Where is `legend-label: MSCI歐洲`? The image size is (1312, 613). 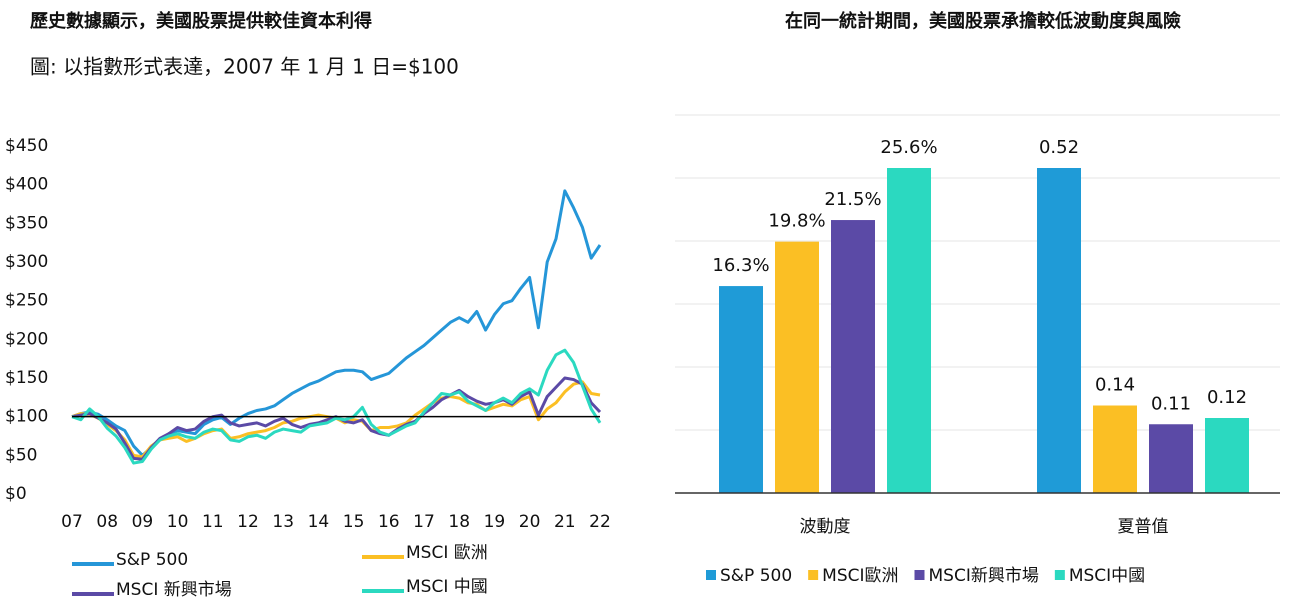 legend-label: MSCI歐洲 is located at coordinates (860, 576).